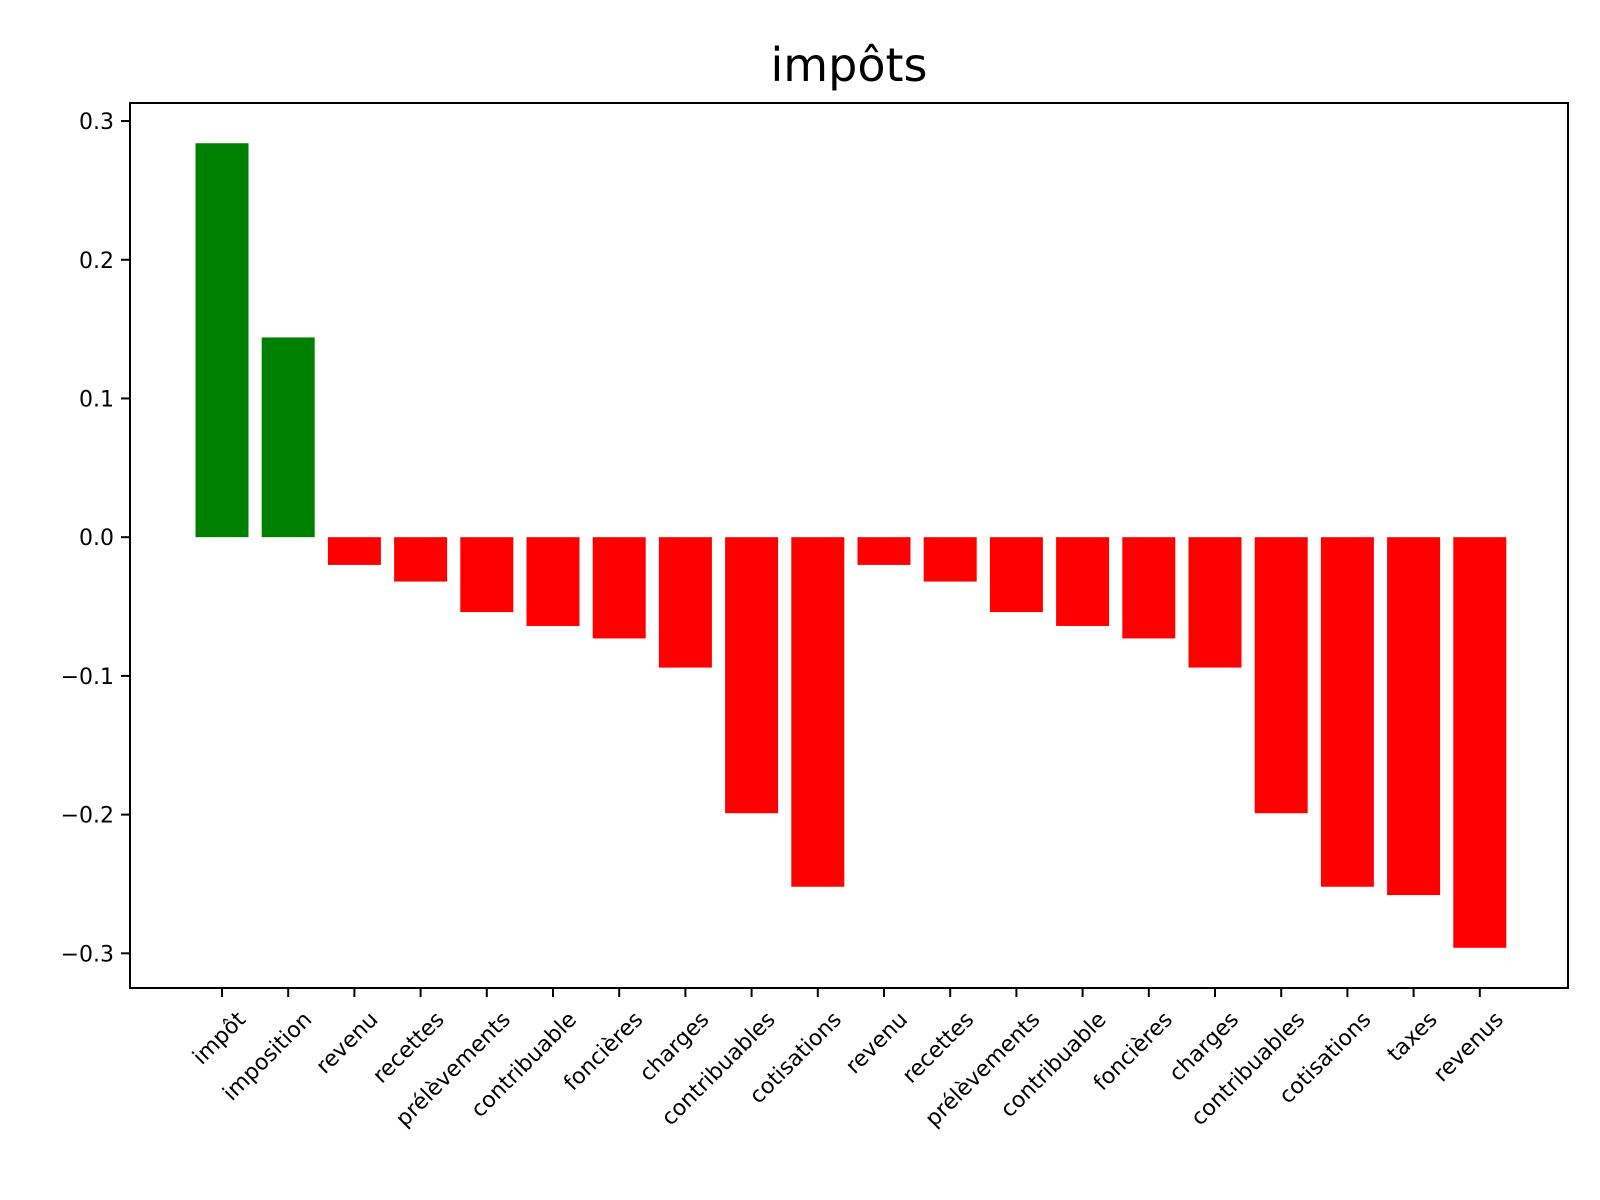 Image resolution: width=1600 pixels, height=1200 pixels. I want to click on y-tick-label-0: −0.3, so click(87, 954).